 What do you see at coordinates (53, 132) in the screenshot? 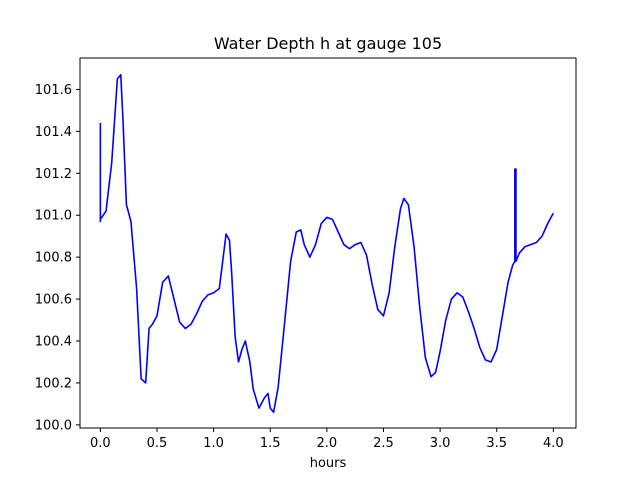
I see `y-tick-label: 101.4` at bounding box center [53, 132].